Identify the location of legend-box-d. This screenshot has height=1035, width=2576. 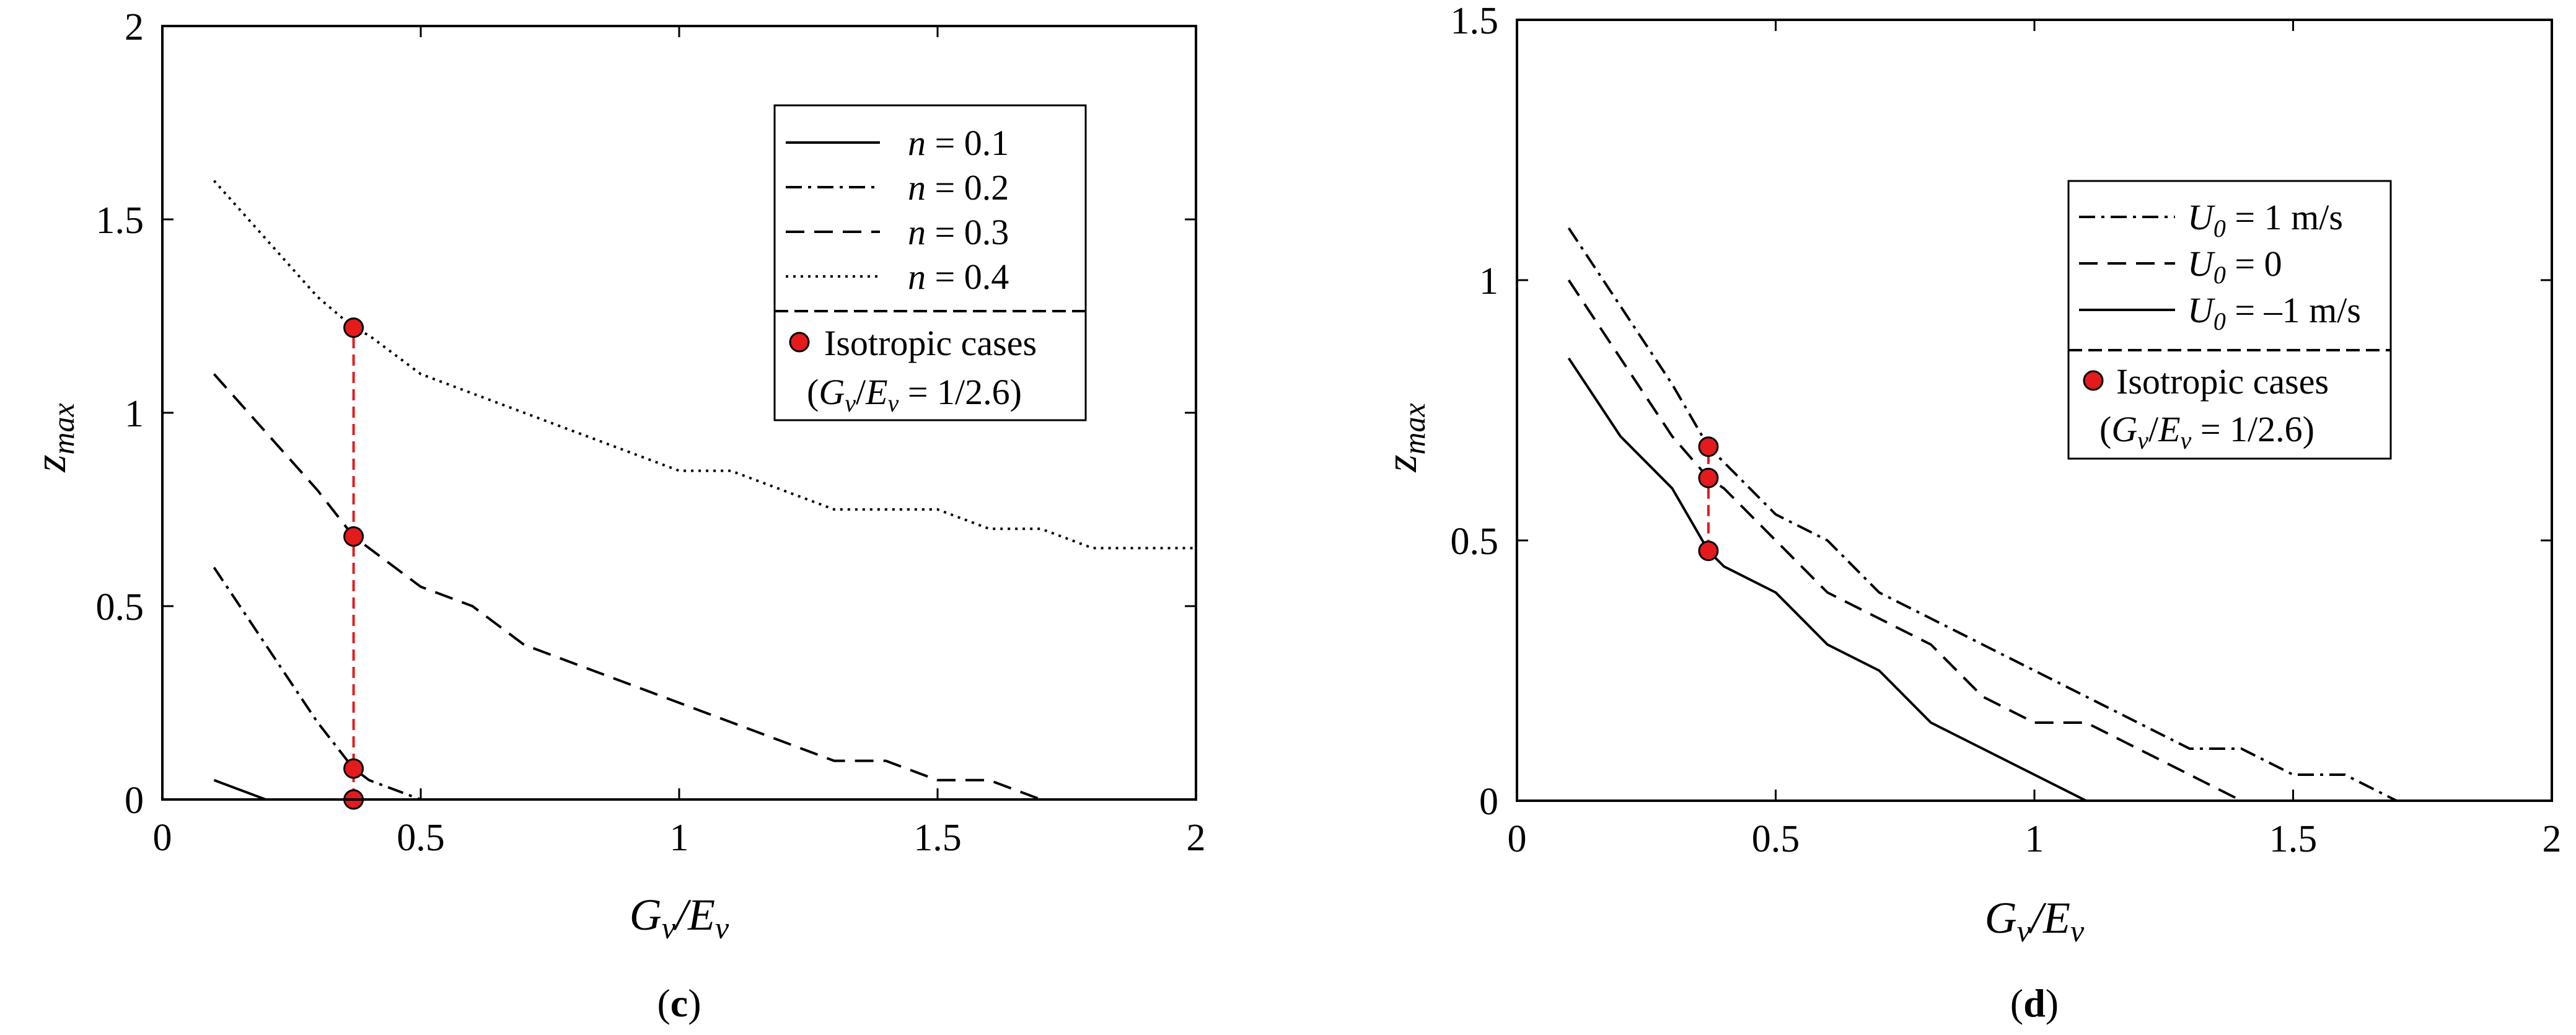
(2229, 320).